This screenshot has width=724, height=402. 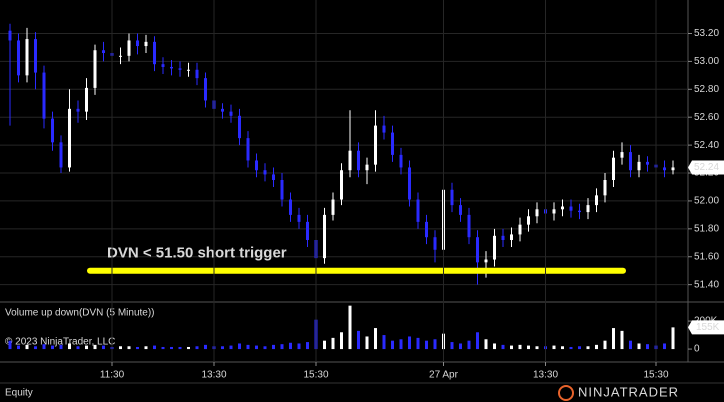 I want to click on y-tick-label: 53.00, so click(x=706, y=61).